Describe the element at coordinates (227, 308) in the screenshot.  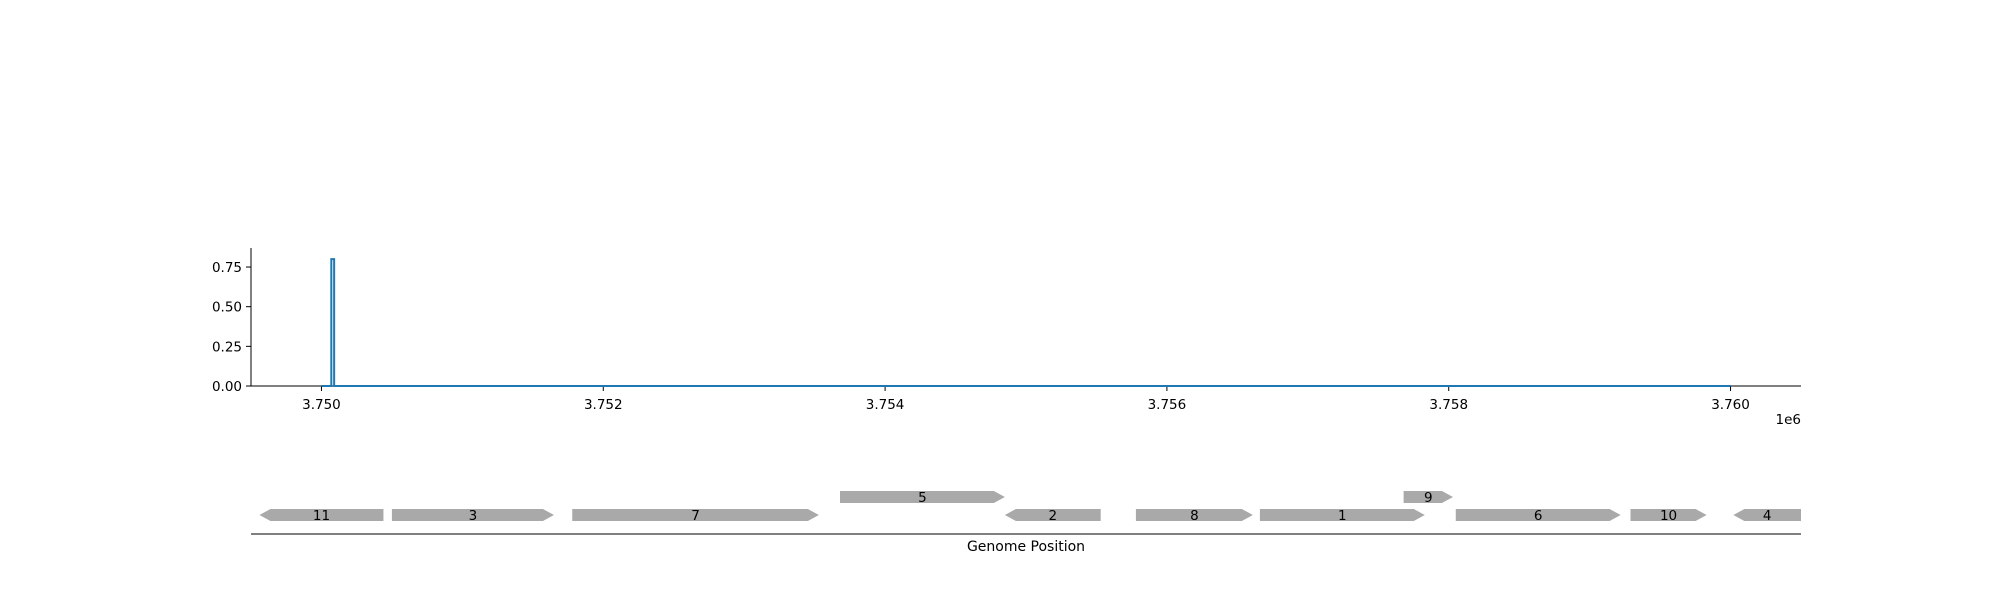
I see `y-tick-label: 0.50` at that location.